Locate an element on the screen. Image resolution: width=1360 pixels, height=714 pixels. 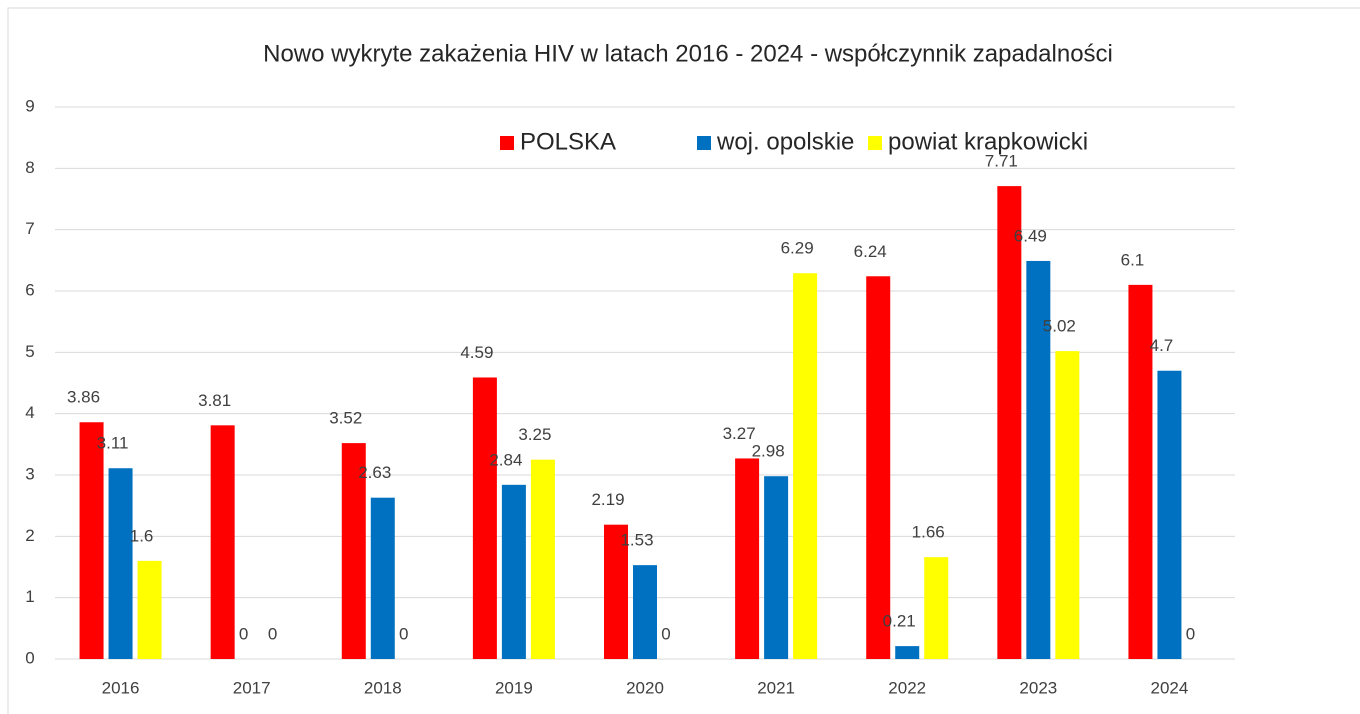
data-label: 3.25 is located at coordinates (534, 434).